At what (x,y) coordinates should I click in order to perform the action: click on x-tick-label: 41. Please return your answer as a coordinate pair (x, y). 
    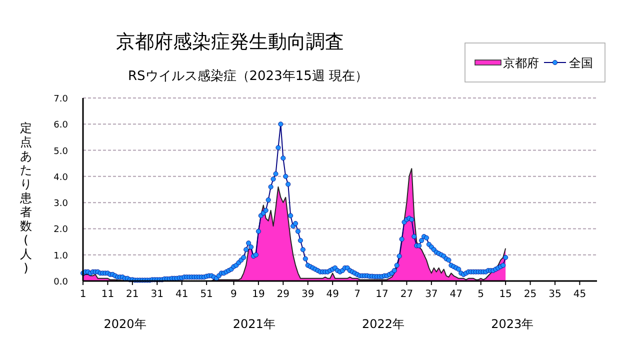
    Looking at the image, I should click on (181, 294).